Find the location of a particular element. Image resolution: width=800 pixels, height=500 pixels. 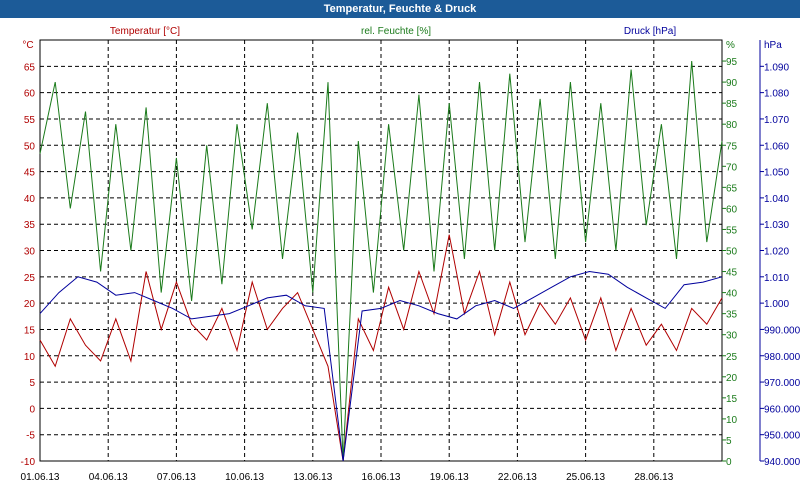

press-tick-label: 1.040 is located at coordinates (776, 199).